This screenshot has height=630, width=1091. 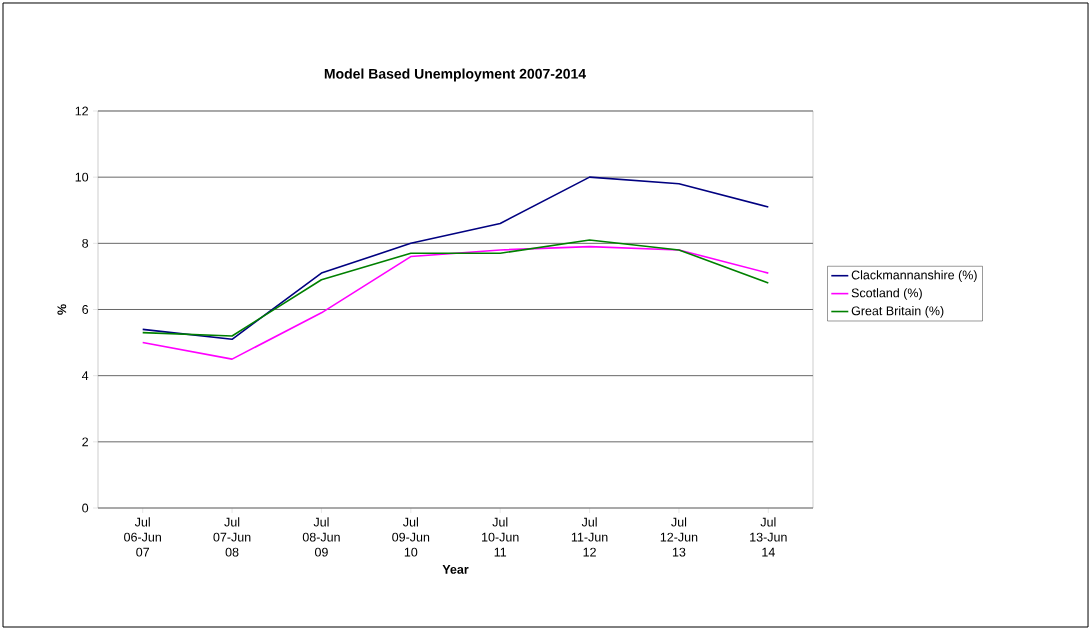 What do you see at coordinates (85, 508) in the screenshot?
I see `y-tick-label: 0` at bounding box center [85, 508].